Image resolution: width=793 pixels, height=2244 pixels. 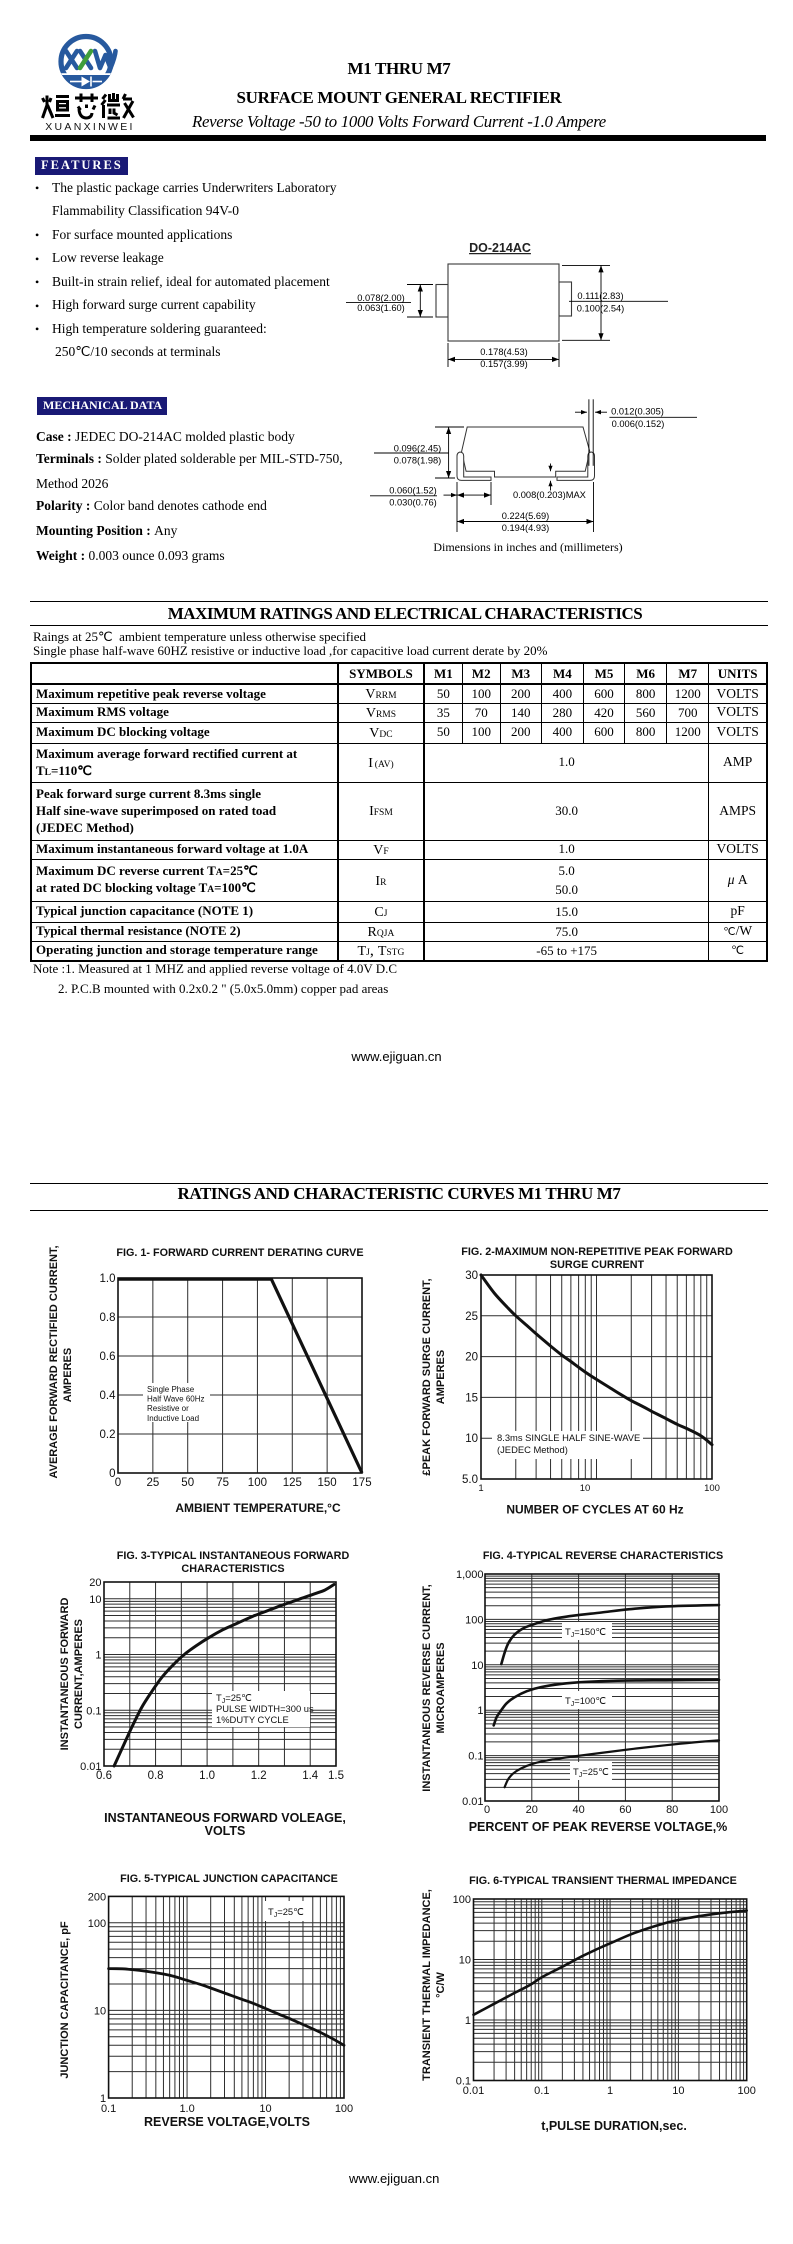 What do you see at coordinates (600, 296) in the screenshot?
I see `svg-text: 0.111(2.83)` at bounding box center [600, 296].